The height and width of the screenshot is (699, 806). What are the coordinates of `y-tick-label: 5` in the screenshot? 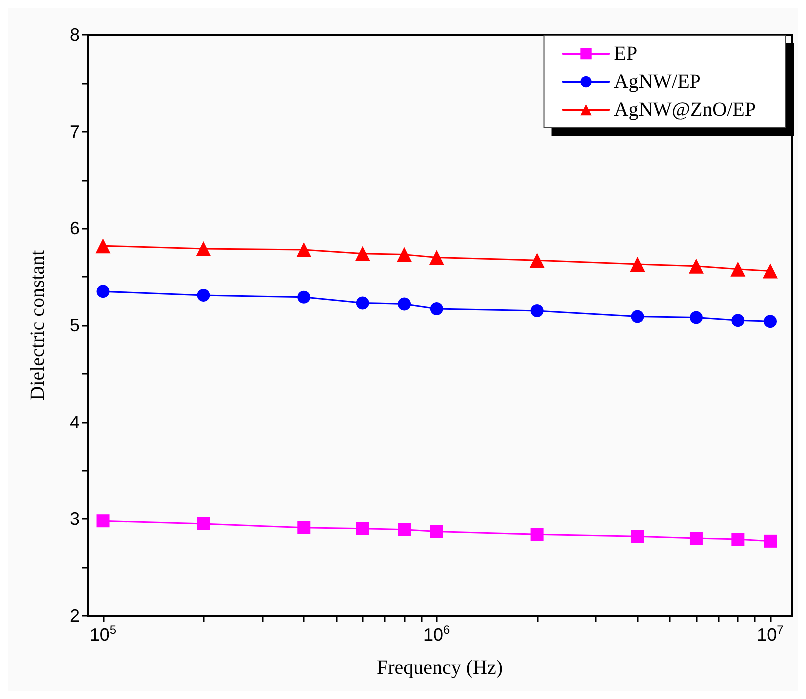 It's located at (75, 326).